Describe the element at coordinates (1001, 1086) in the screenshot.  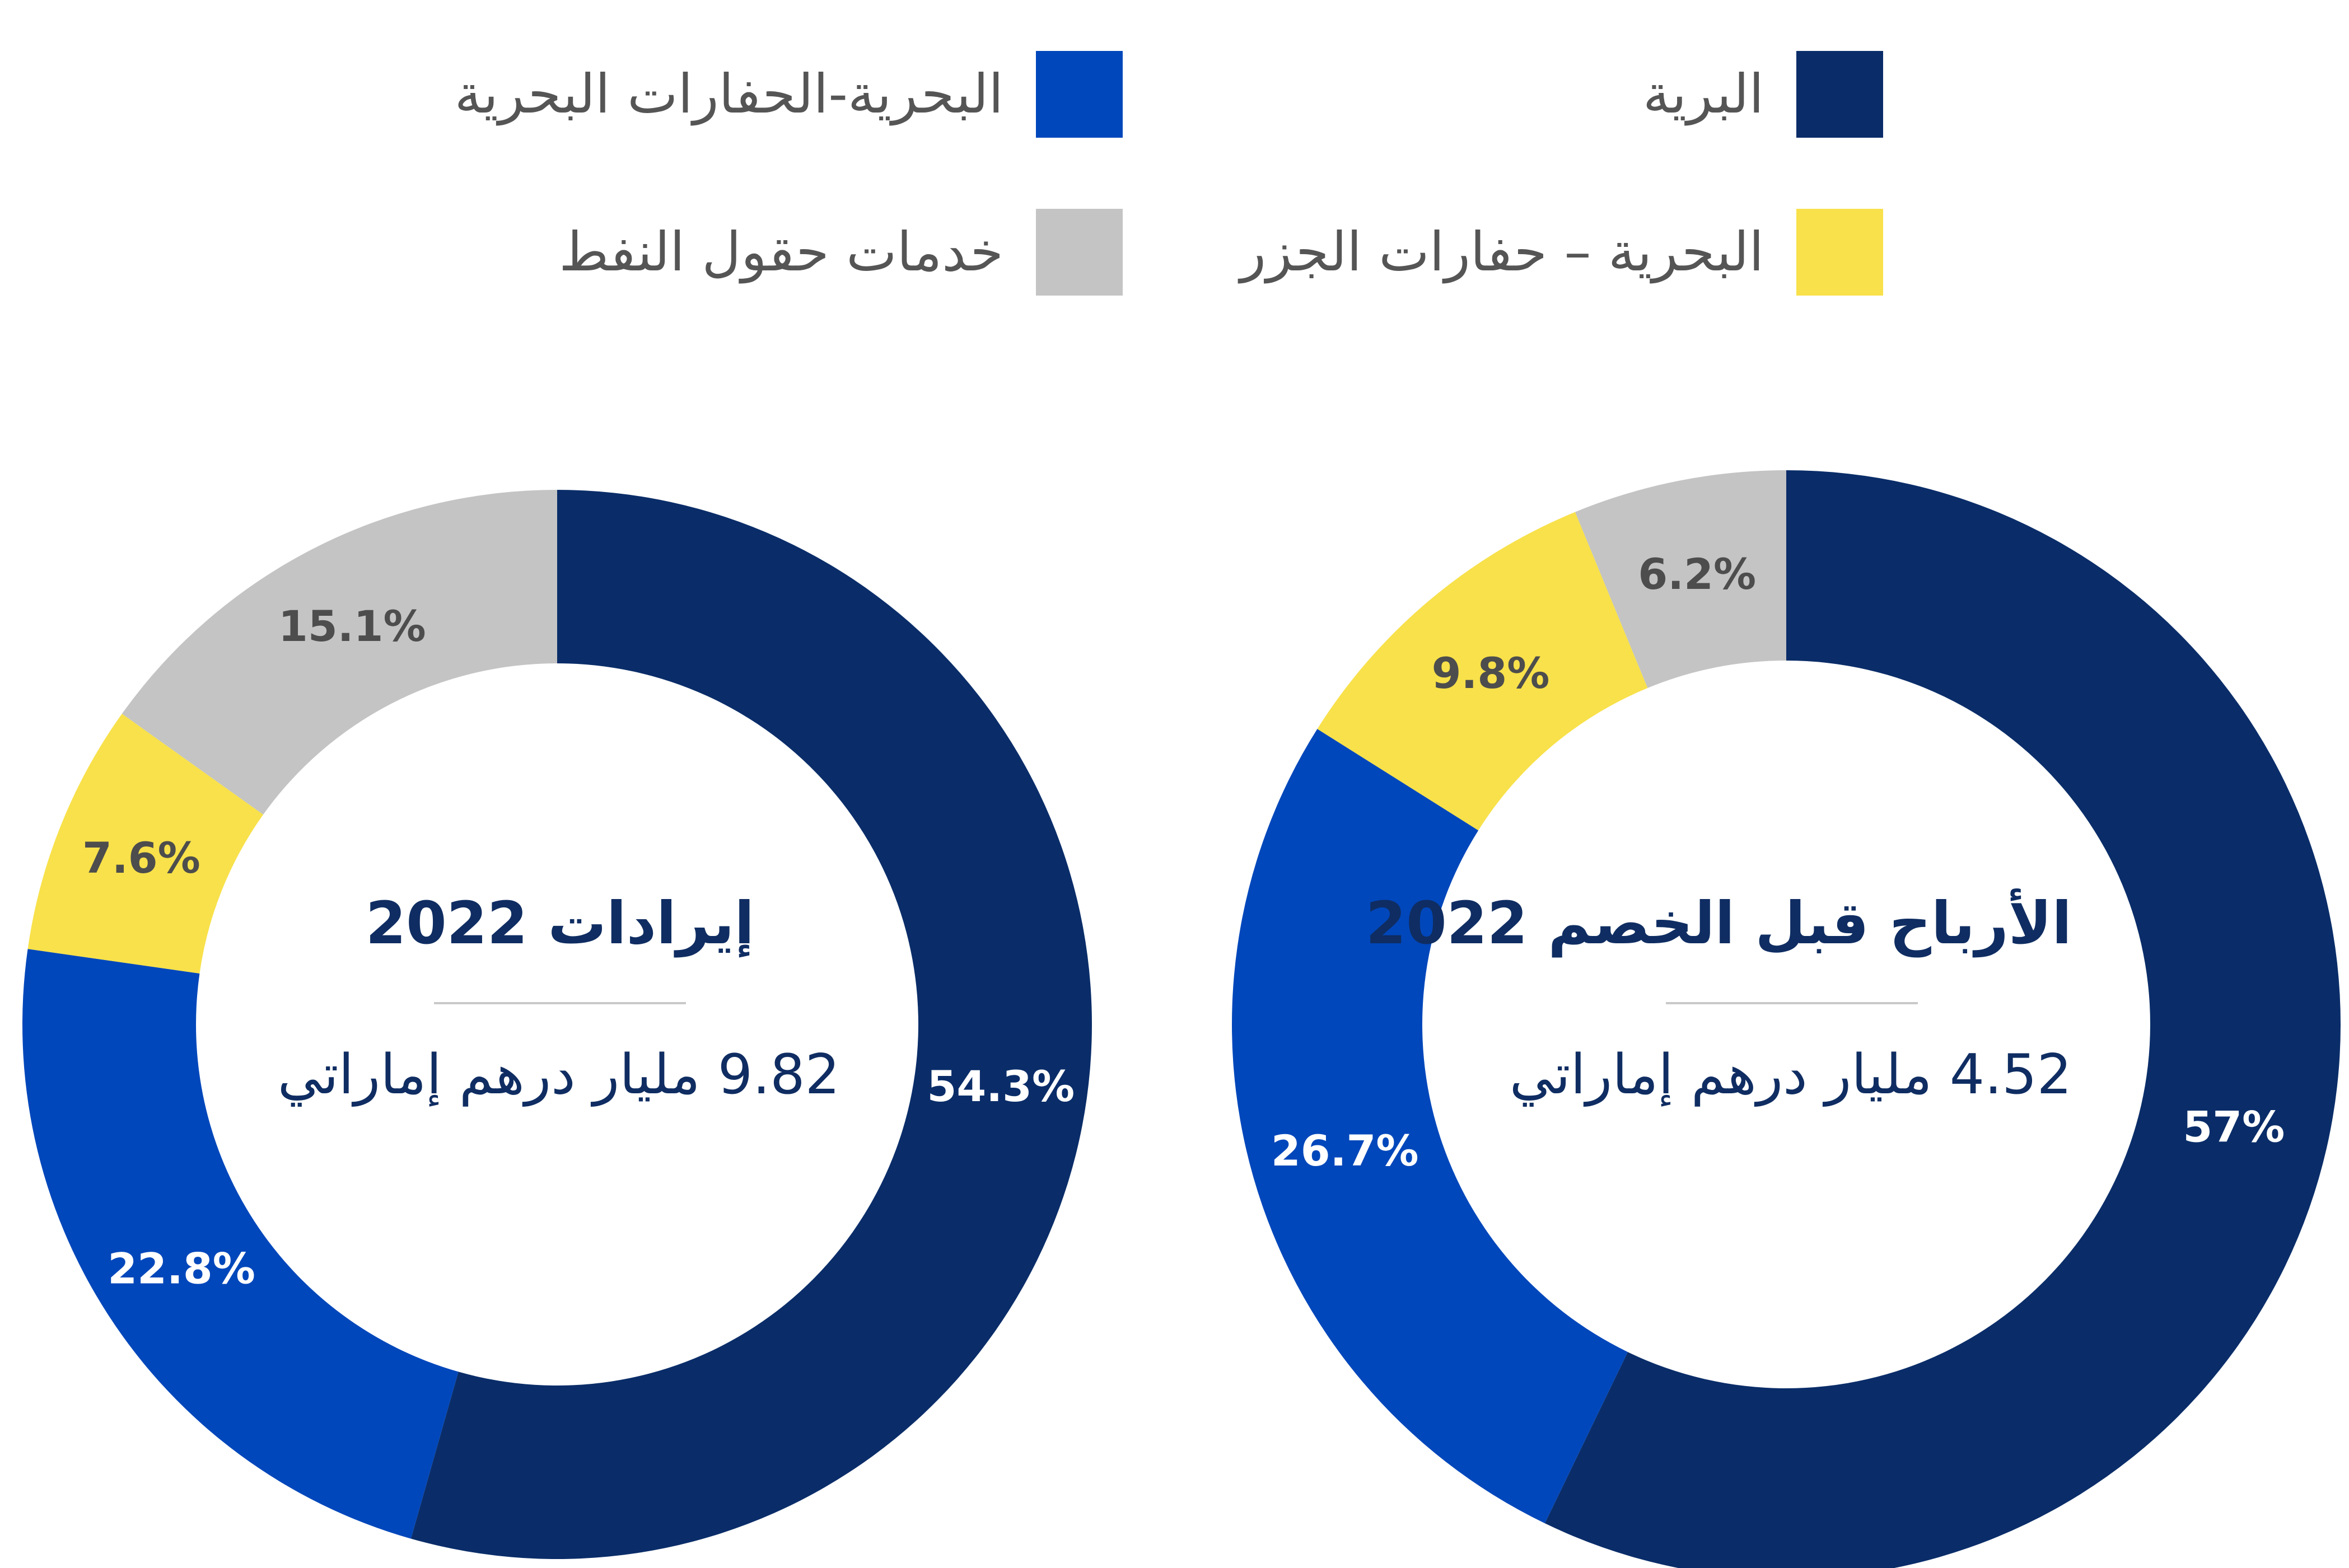
I see `data-label-onshore: 54.3%` at that location.